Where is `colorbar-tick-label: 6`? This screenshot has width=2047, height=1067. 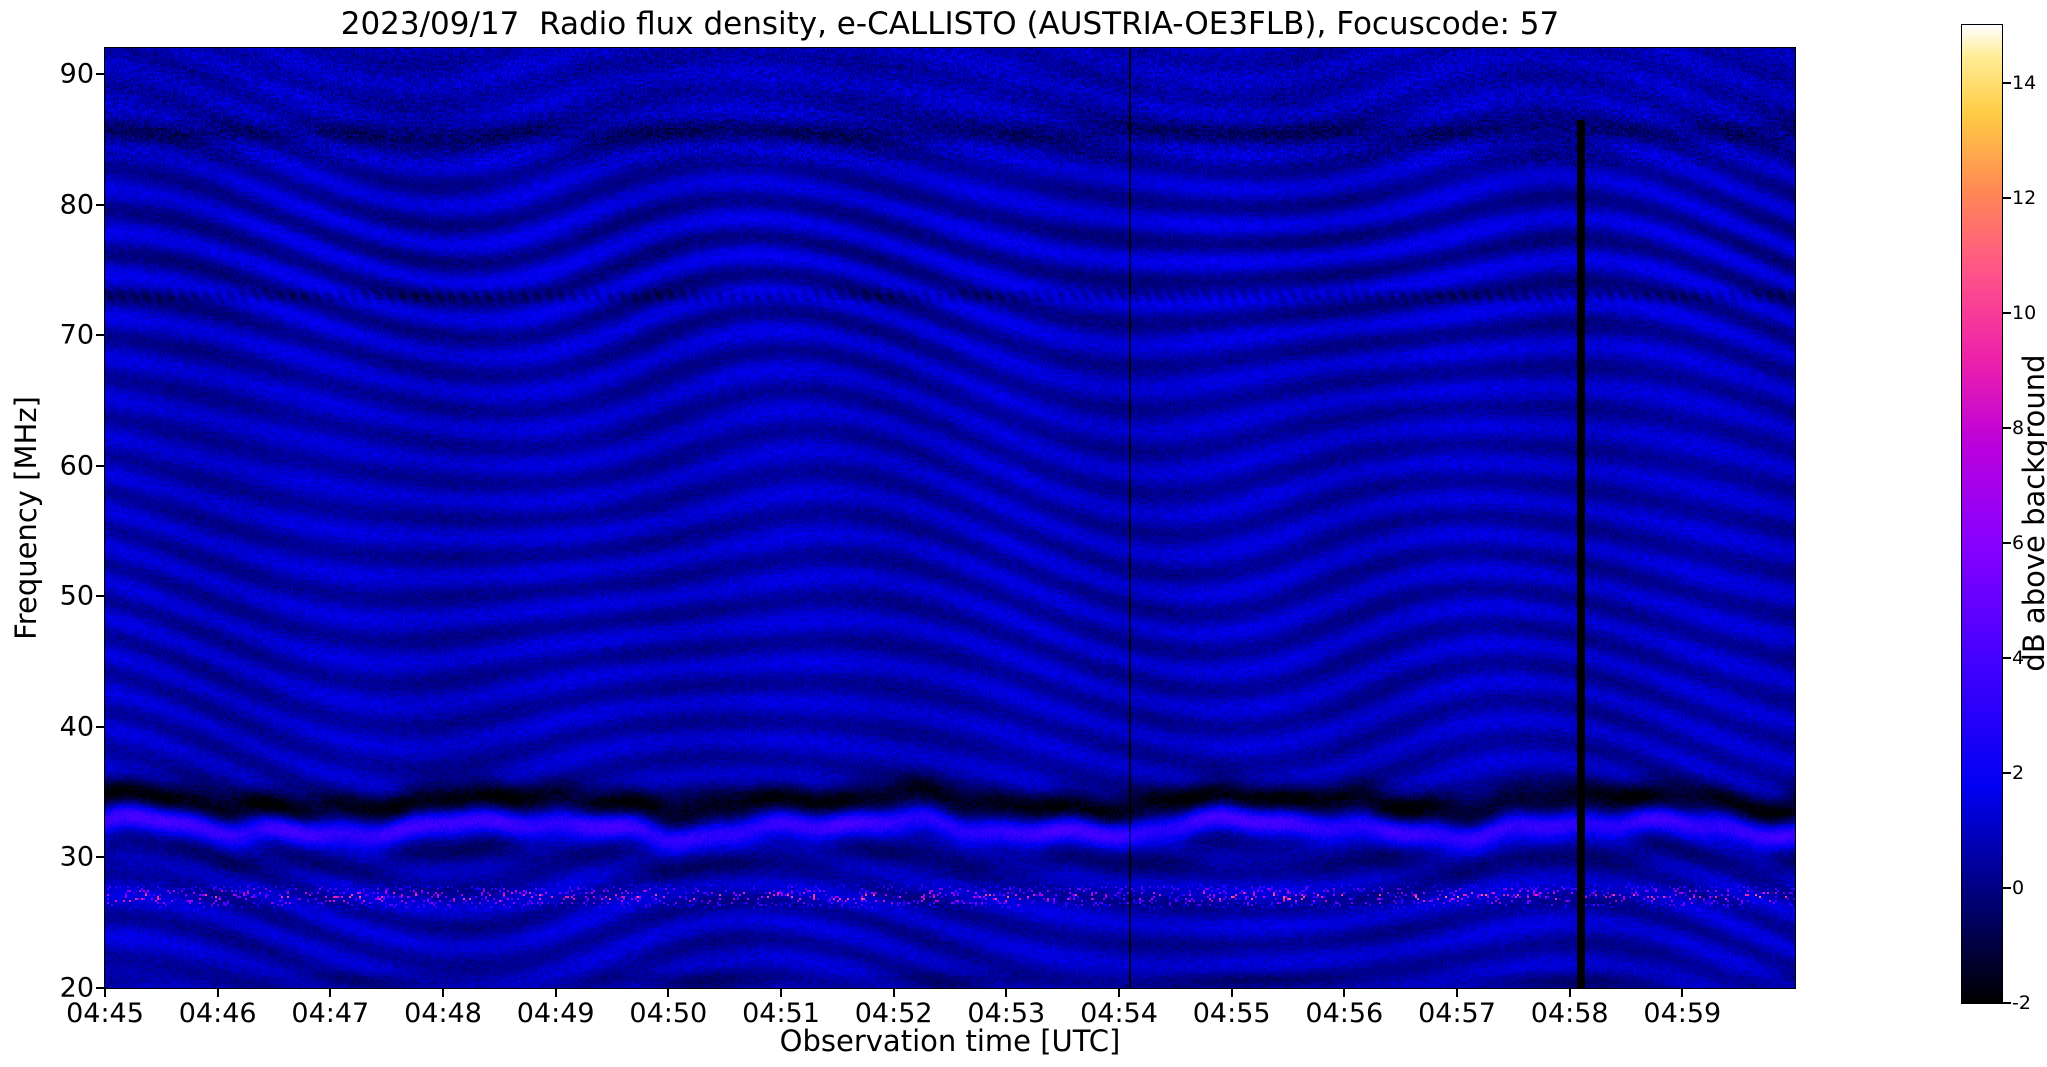 colorbar-tick-label: 6 is located at coordinates (2018, 542).